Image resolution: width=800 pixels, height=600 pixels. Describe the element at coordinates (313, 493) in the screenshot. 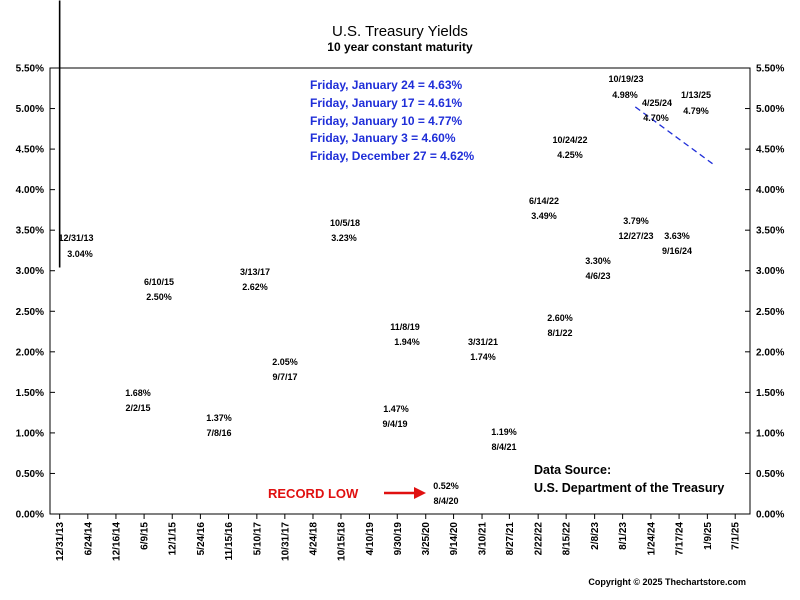

I see `record-low-label: RECORD LOW` at that location.